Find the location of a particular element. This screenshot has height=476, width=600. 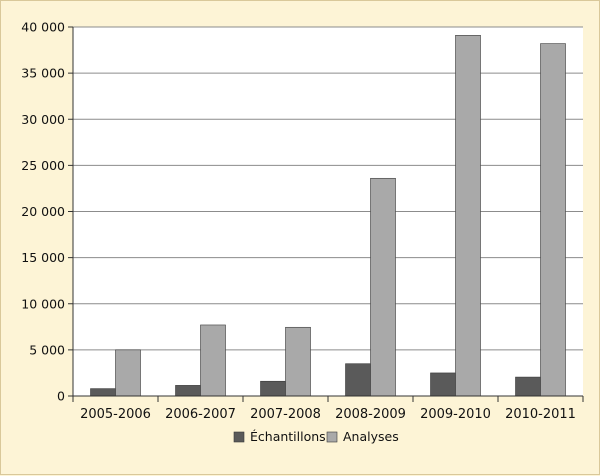

bar-echantillons-2005-2006 is located at coordinates (103, 392).